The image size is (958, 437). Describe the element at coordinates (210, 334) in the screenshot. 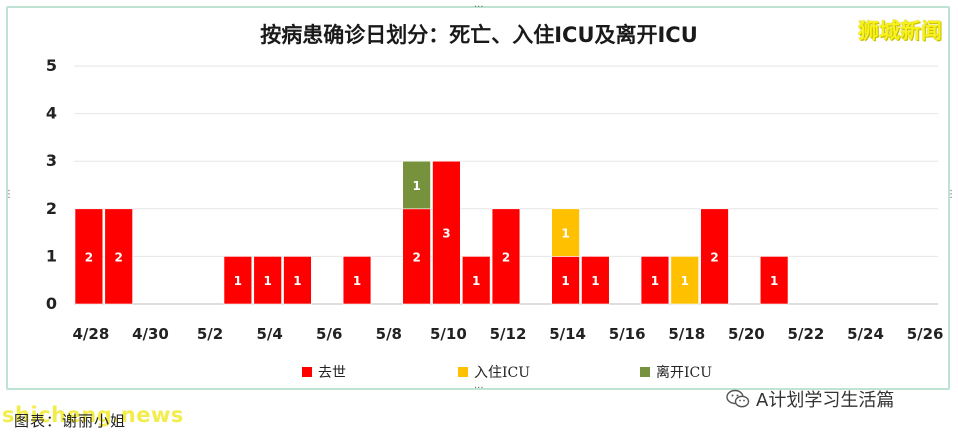

I see `x-tick-label: 5/2` at that location.